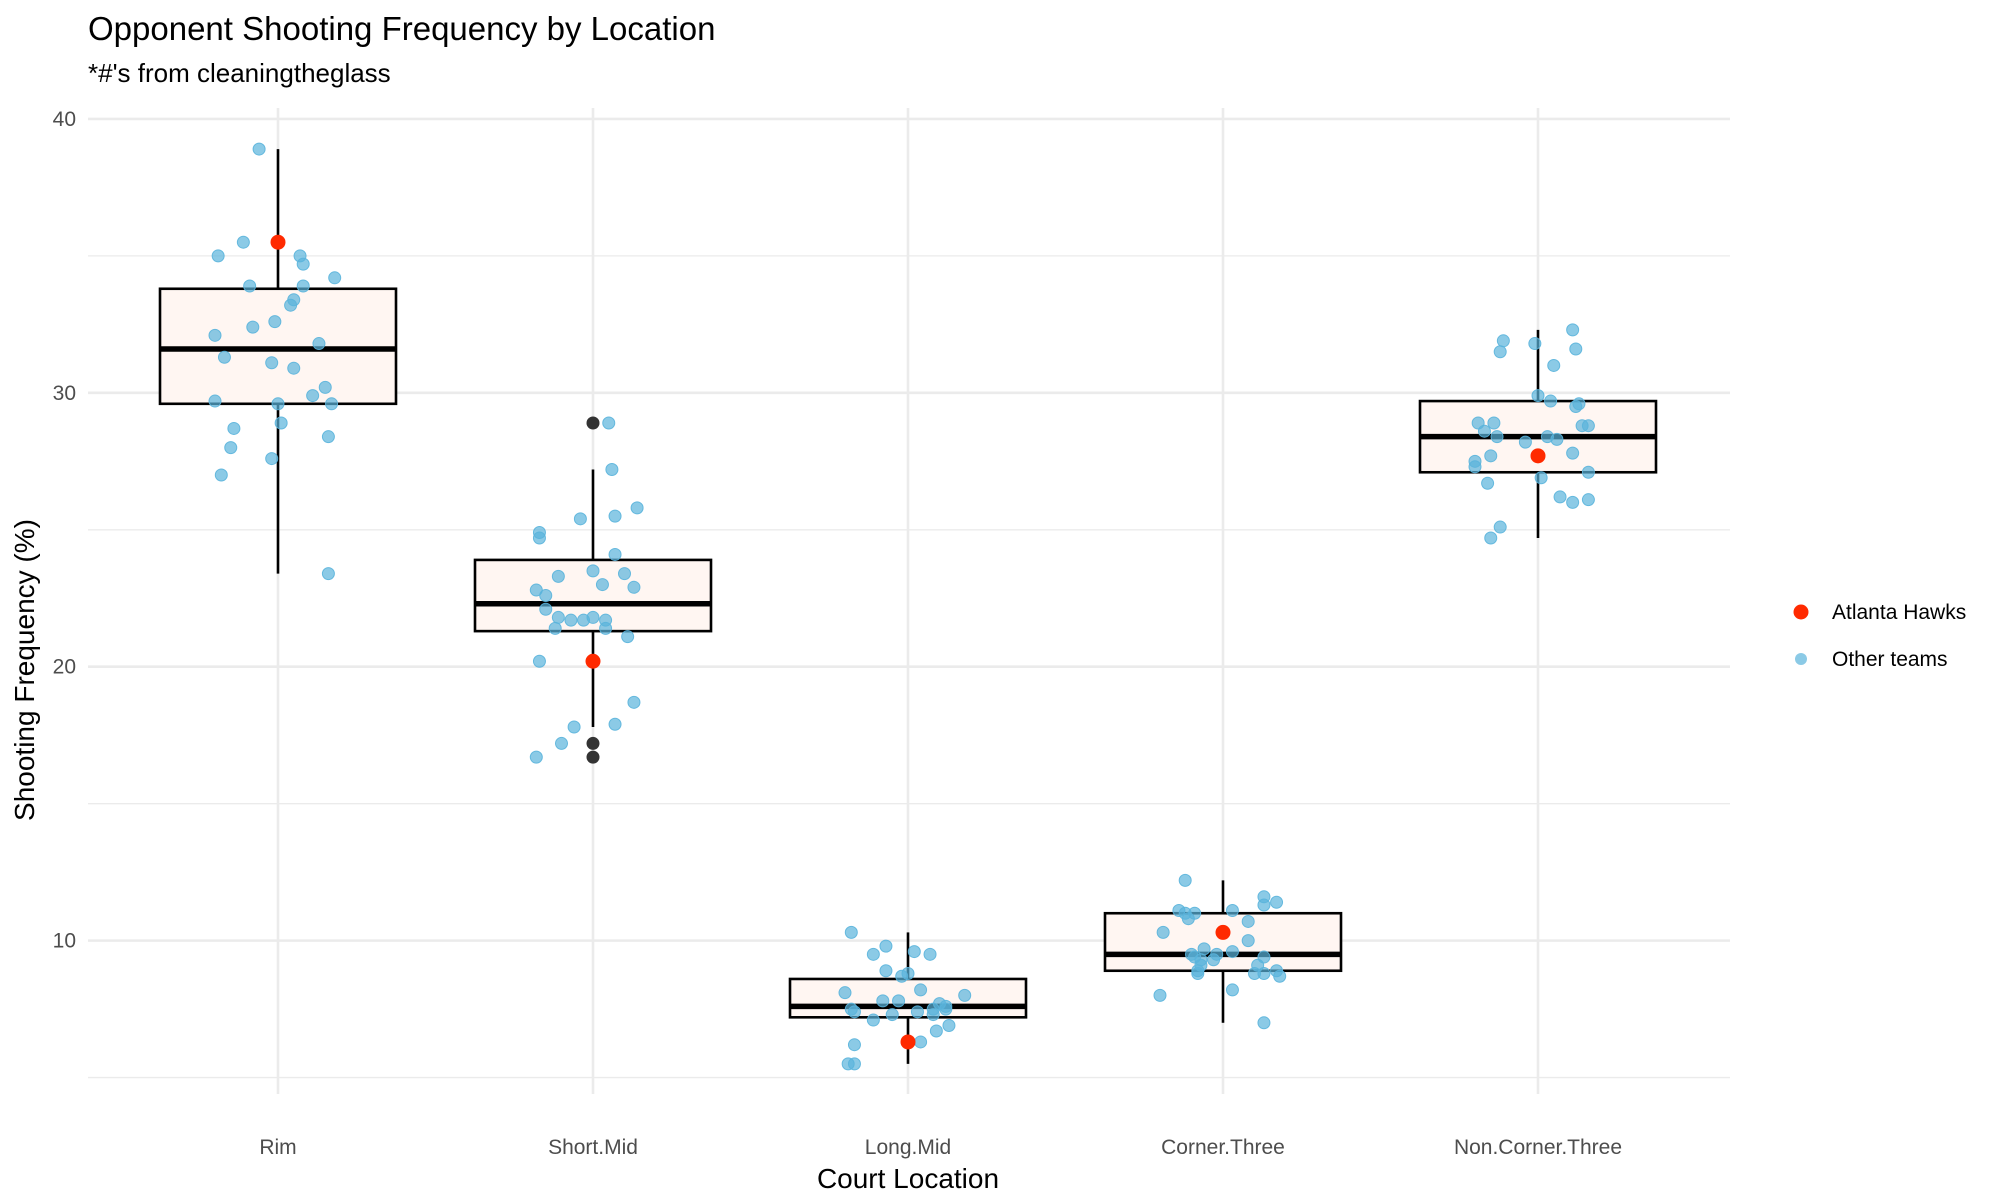 This screenshot has height=1200, width=2000. What do you see at coordinates (1899, 612) in the screenshot?
I see `legend-label: Atlanta Hawks` at bounding box center [1899, 612].